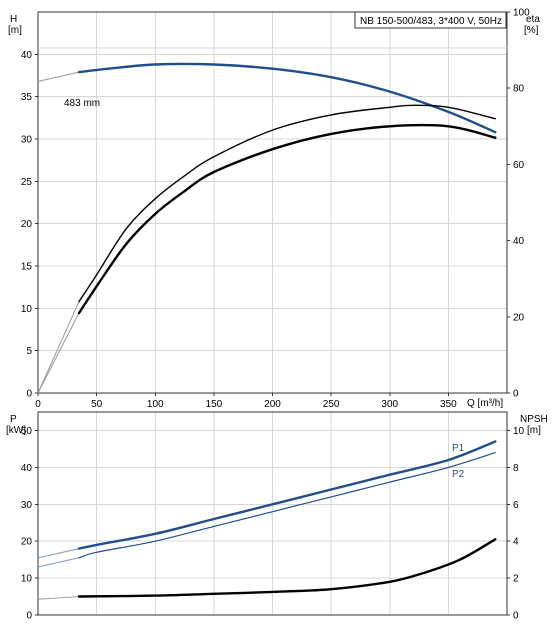  I want to click on x-tick-label-150: 150, so click(214, 404).